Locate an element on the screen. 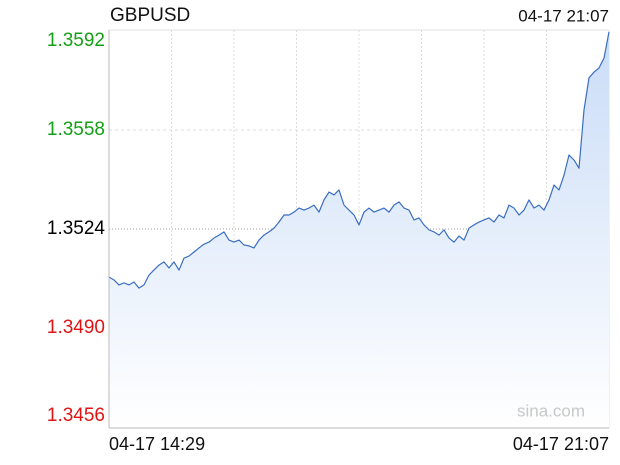  timestamp: 04-17 21:07 is located at coordinates (563, 15).